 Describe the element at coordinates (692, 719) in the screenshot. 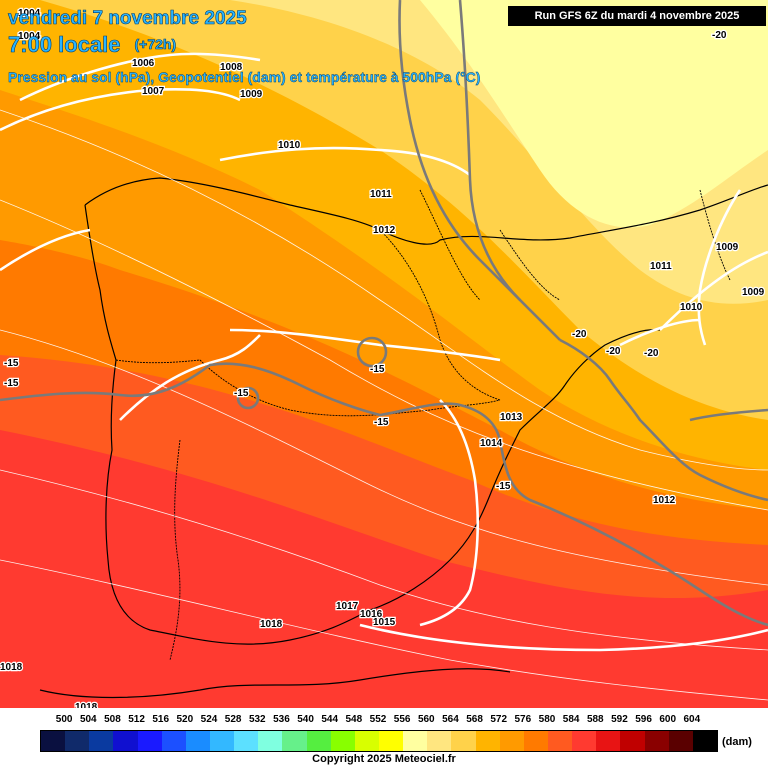

I see `legend-value: 604` at that location.